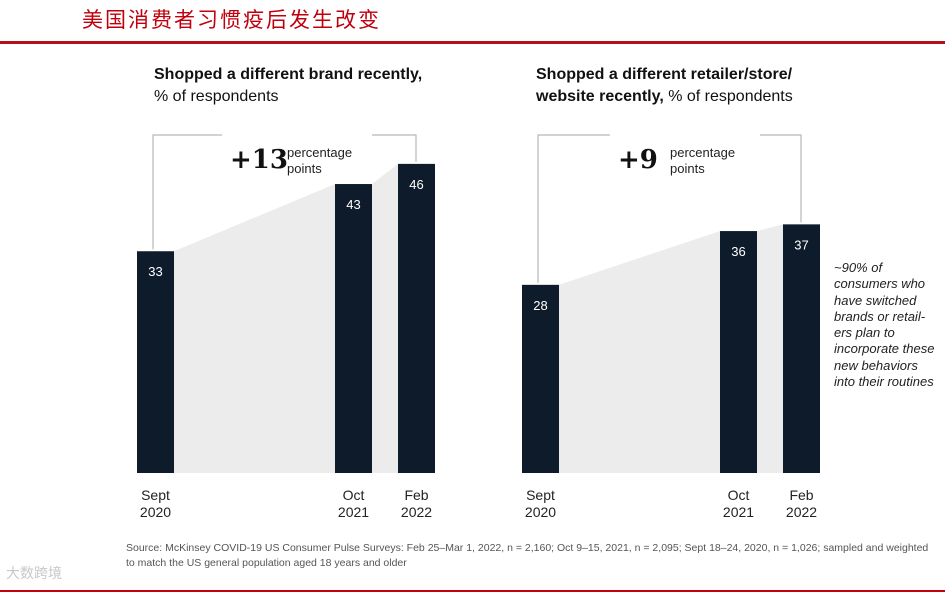 This screenshot has height=592, width=945. I want to click on chart-1-category-label-3-line1: Feb, so click(416, 495).